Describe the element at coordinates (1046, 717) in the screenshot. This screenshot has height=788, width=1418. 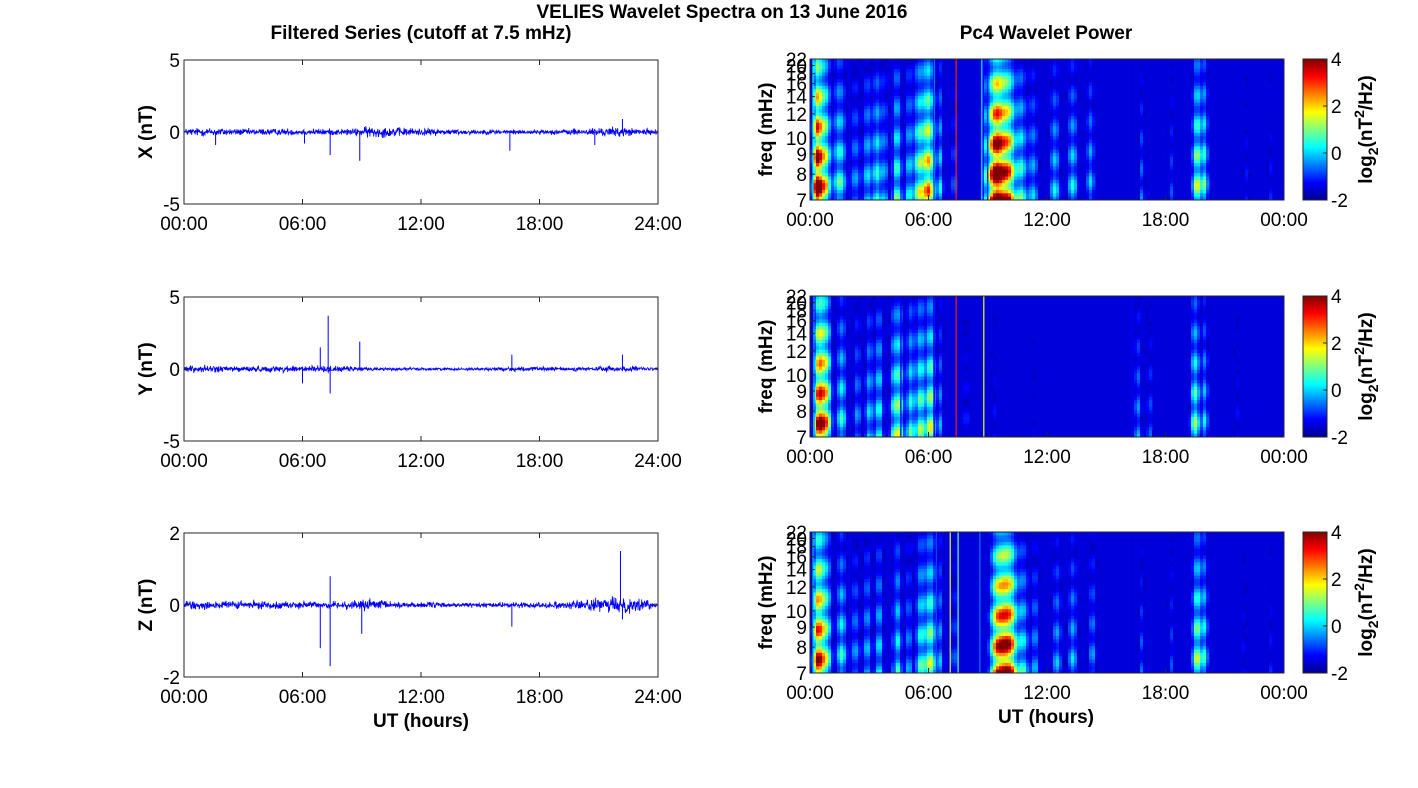
I see `right-xlabel: UT (hours)` at that location.